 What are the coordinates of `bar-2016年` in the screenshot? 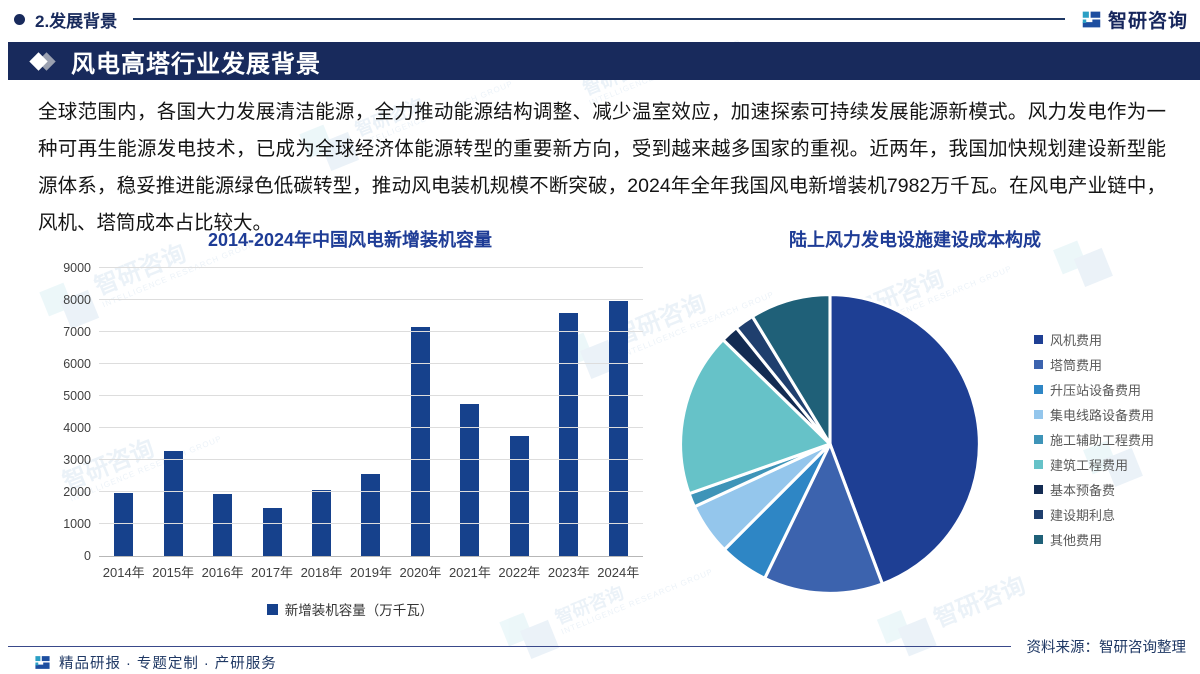 It's located at (223, 525).